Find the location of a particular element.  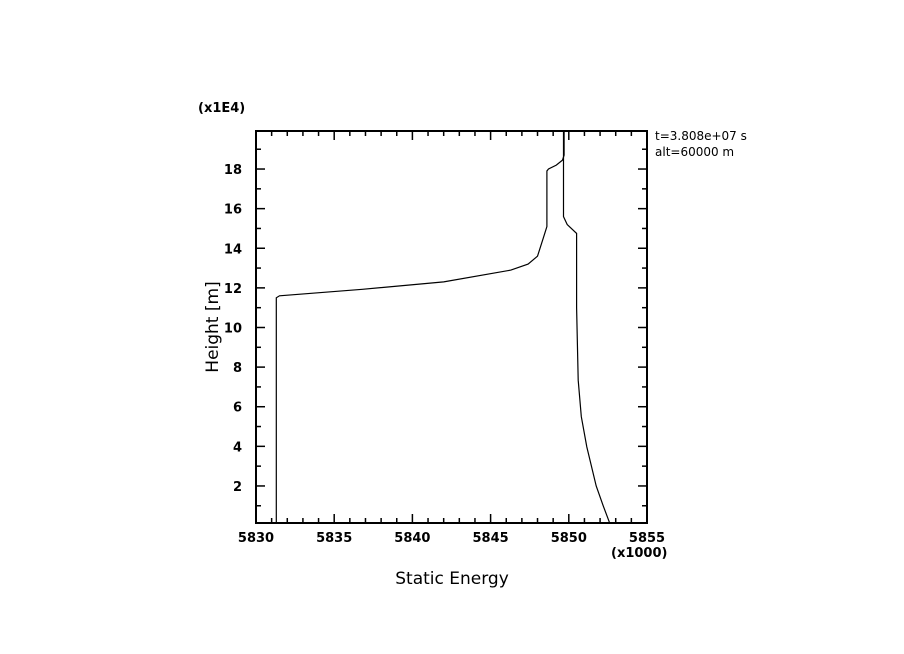

y-tick-label: 12 is located at coordinates (233, 289).